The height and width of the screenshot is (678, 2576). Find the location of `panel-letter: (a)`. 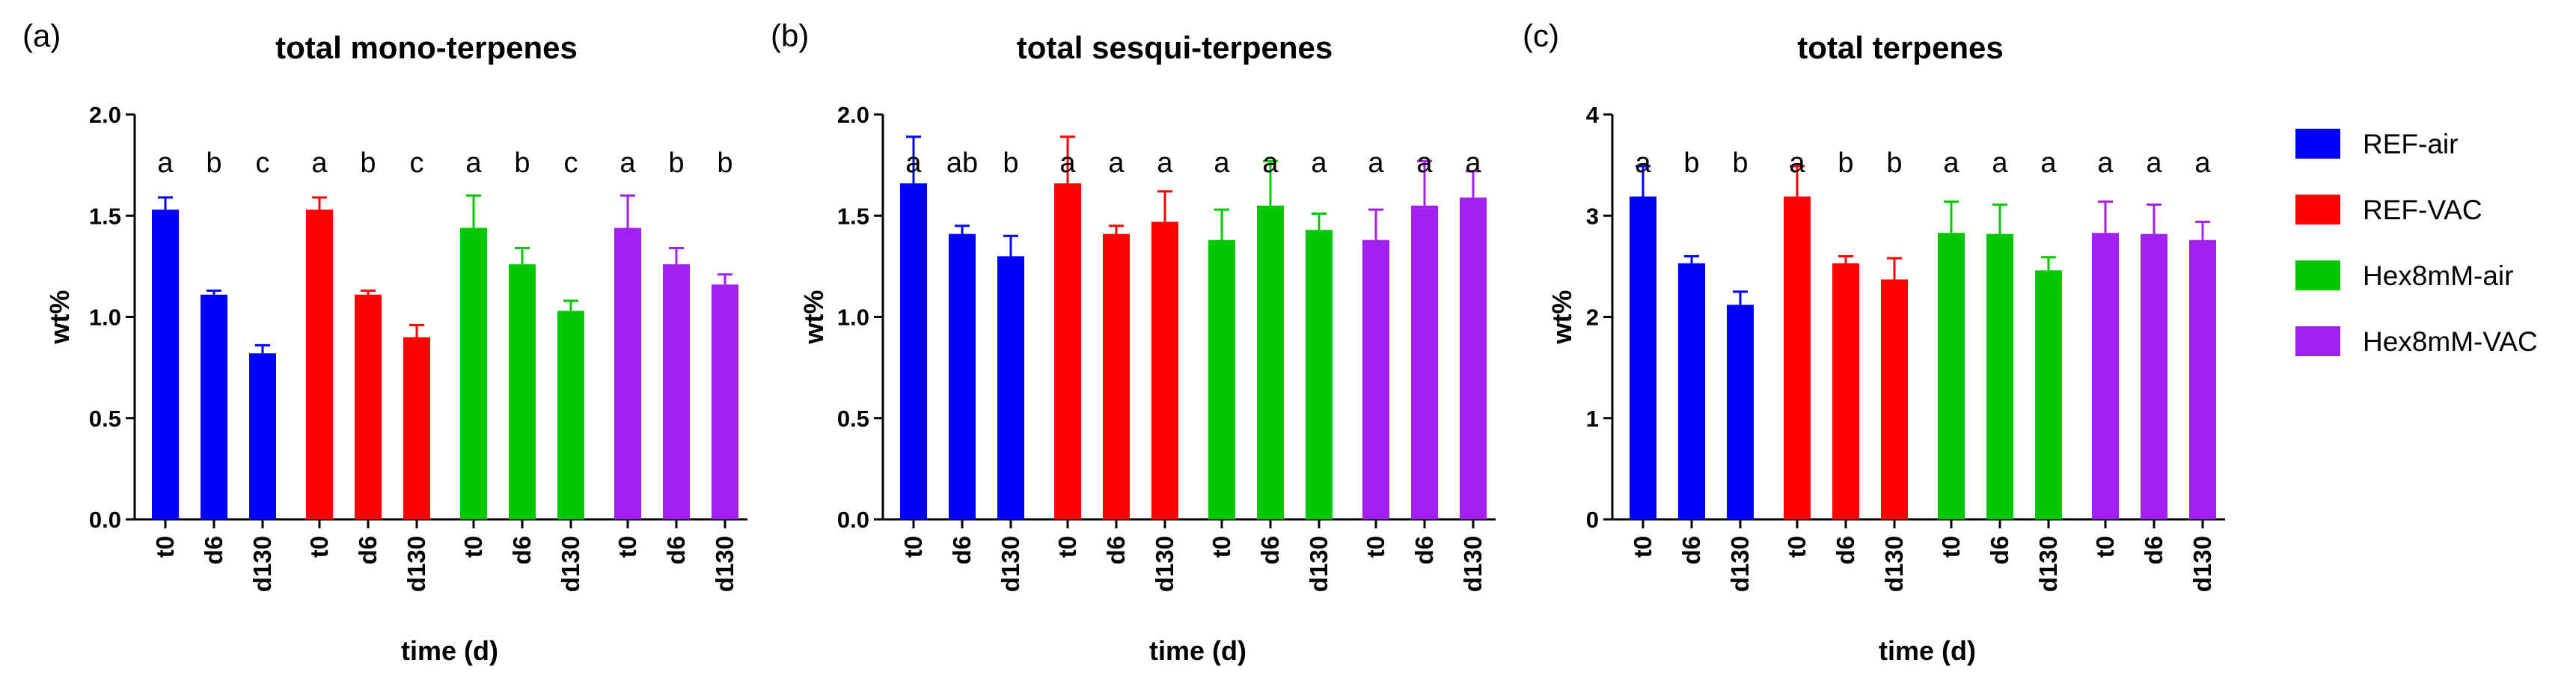

panel-letter: (a) is located at coordinates (41, 35).